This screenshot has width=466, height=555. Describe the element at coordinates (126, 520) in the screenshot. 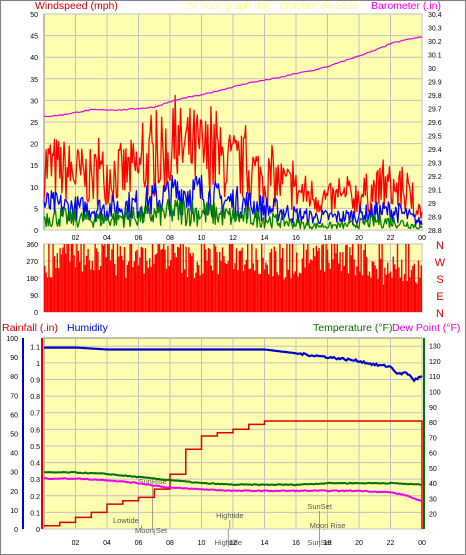

I see `annotation-label: Lowtide` at that location.